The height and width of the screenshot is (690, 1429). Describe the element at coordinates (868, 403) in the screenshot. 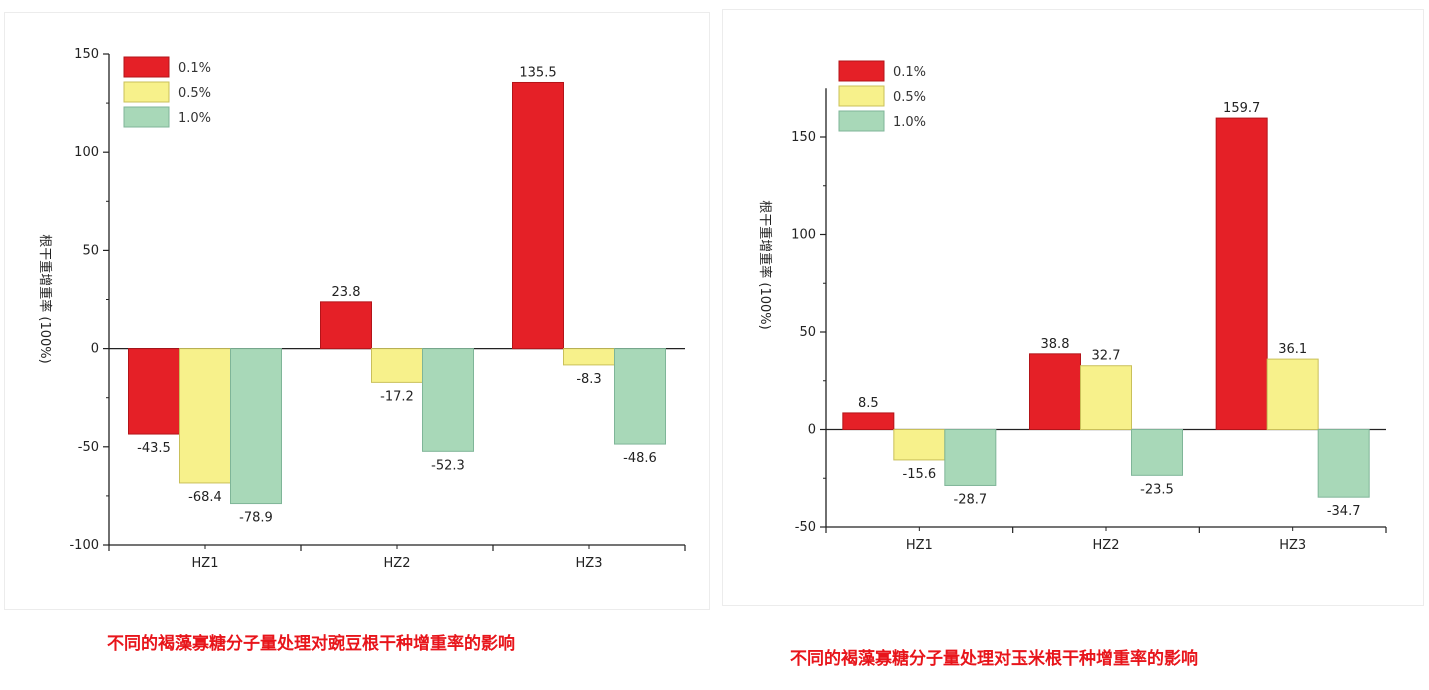

I see `bar-value-label: 8.5` at that location.